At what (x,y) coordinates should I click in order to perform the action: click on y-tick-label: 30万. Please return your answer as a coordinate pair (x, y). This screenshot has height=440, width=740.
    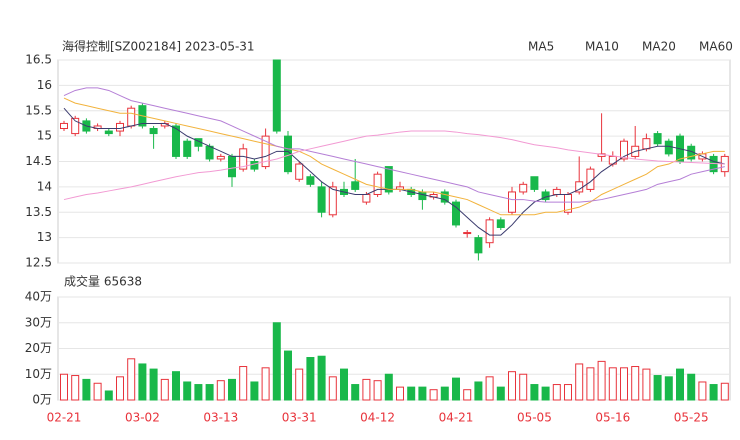
    Looking at the image, I should click on (38, 322).